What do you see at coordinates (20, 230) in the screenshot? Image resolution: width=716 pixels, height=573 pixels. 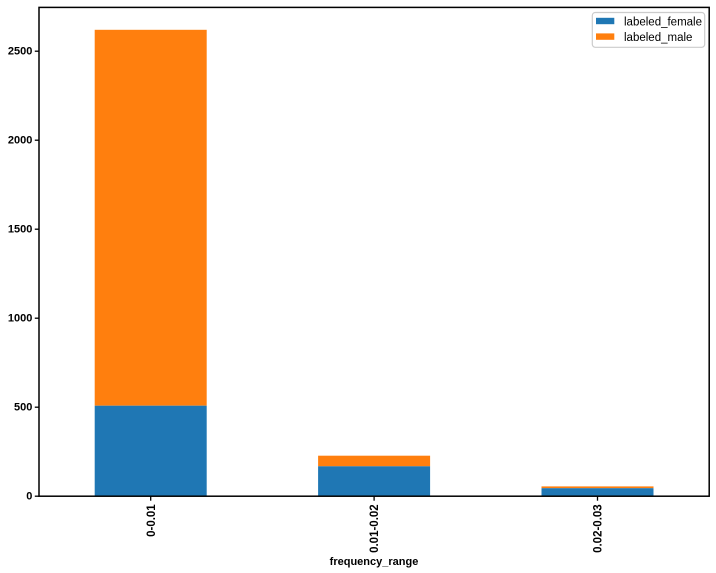 I see `svg-text: 1500` at bounding box center [20, 230].